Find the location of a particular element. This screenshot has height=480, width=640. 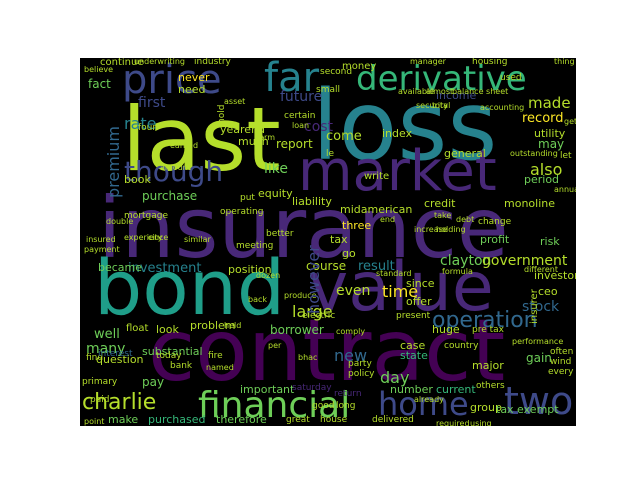

word-asset: asset is located at coordinates (235, 101).